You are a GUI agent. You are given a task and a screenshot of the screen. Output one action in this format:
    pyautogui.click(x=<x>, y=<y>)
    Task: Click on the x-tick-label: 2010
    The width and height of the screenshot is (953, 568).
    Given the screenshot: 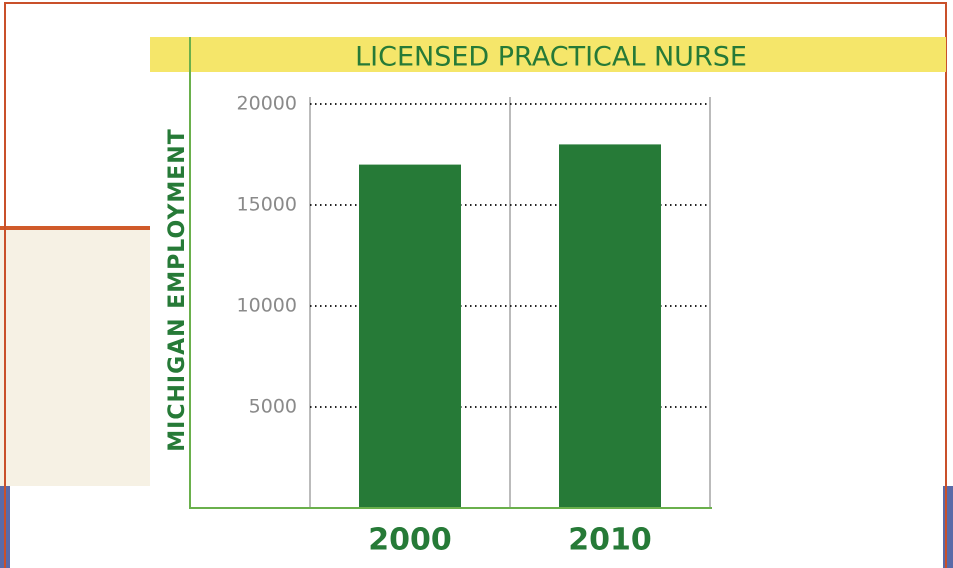 What is the action you would take?
    pyautogui.click(x=610, y=540)
    